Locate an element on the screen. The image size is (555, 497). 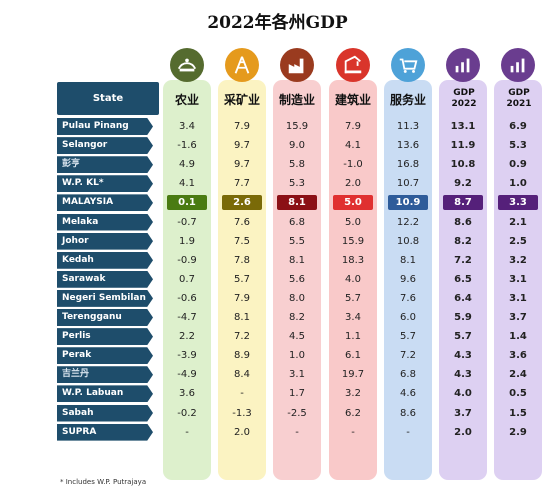
value-cell: 2.6 is located at coordinates (242, 203).